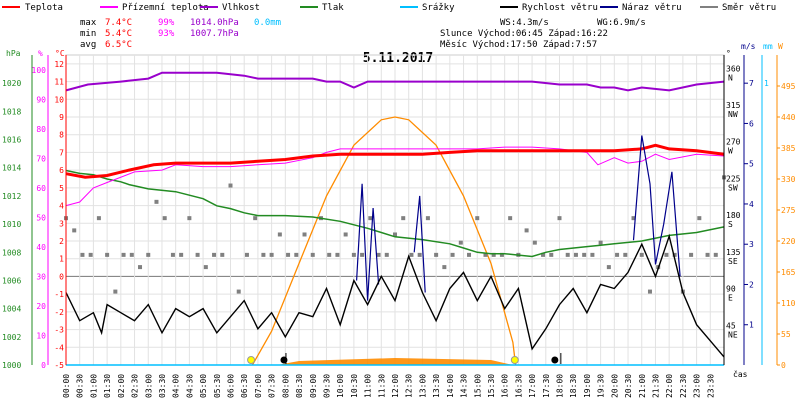 Image resolution: width=800 pixels, height=400 pixels. I want to click on stats-min-temp: 5.4°C, so click(118, 34).